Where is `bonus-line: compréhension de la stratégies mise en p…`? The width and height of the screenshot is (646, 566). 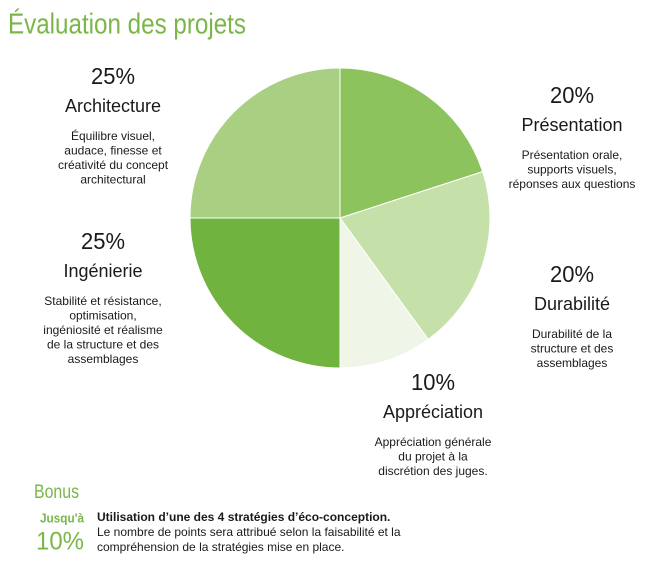
bonus-line: compréhension de la stratégies mise en p… is located at coordinates (220, 547).